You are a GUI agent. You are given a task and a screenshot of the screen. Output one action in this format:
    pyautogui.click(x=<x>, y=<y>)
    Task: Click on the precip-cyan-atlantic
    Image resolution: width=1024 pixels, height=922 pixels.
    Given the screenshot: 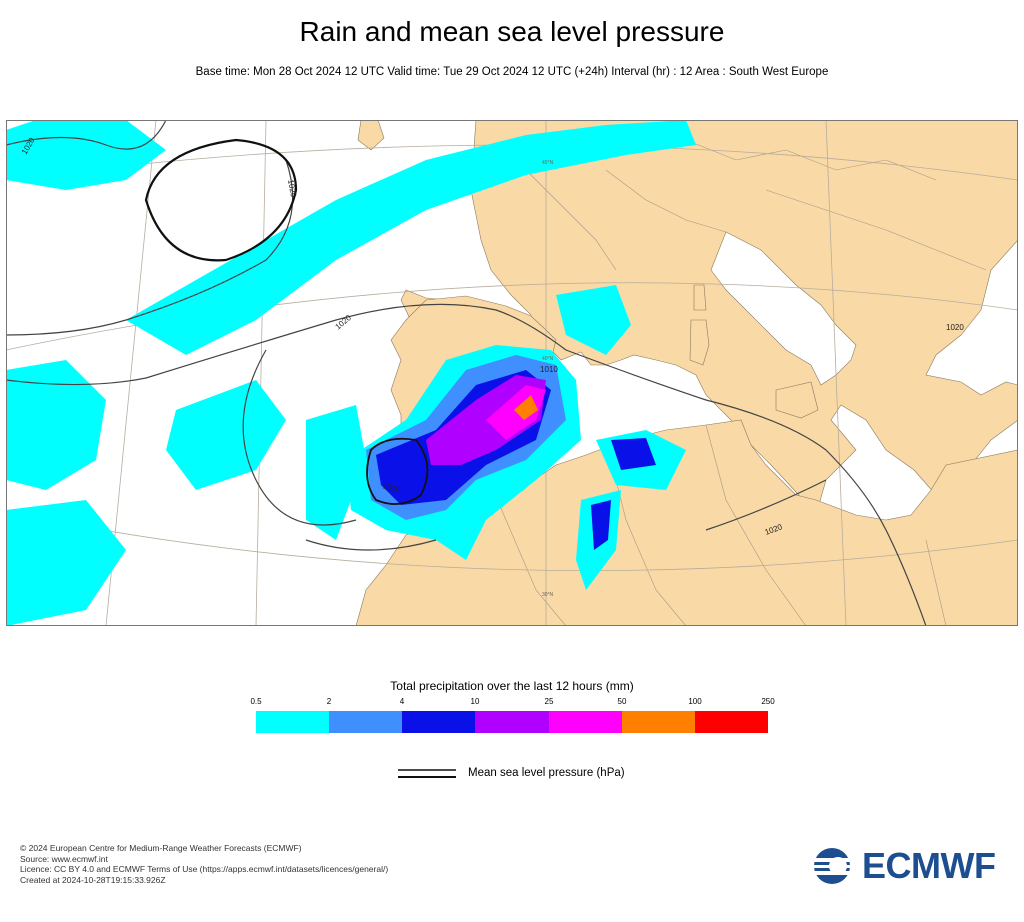 What is the action you would take?
    pyautogui.click(x=226, y=435)
    